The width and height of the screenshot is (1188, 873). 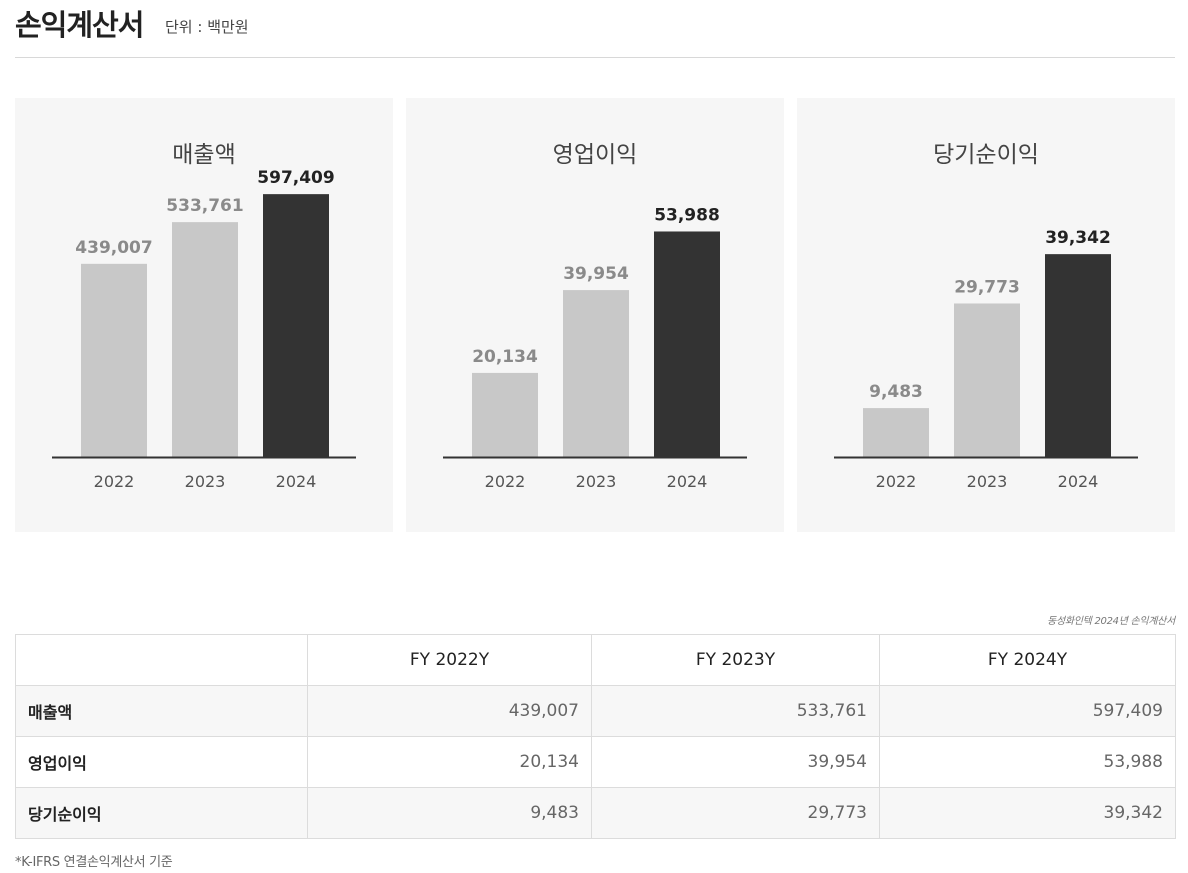 What do you see at coordinates (295, 178) in the screenshot?
I see `bar-value-label: 597,409` at bounding box center [295, 178].